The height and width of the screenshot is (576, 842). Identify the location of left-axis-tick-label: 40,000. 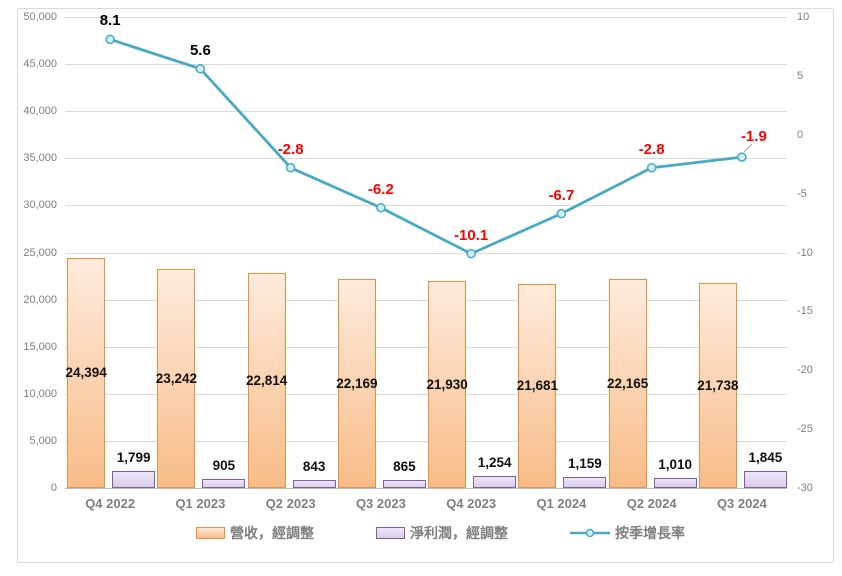
(40, 111).